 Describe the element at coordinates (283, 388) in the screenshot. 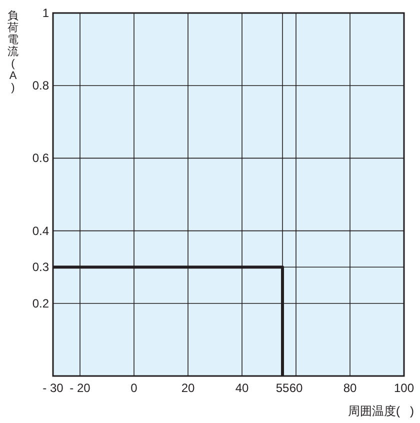

I see `x-tick-label: 55` at that location.